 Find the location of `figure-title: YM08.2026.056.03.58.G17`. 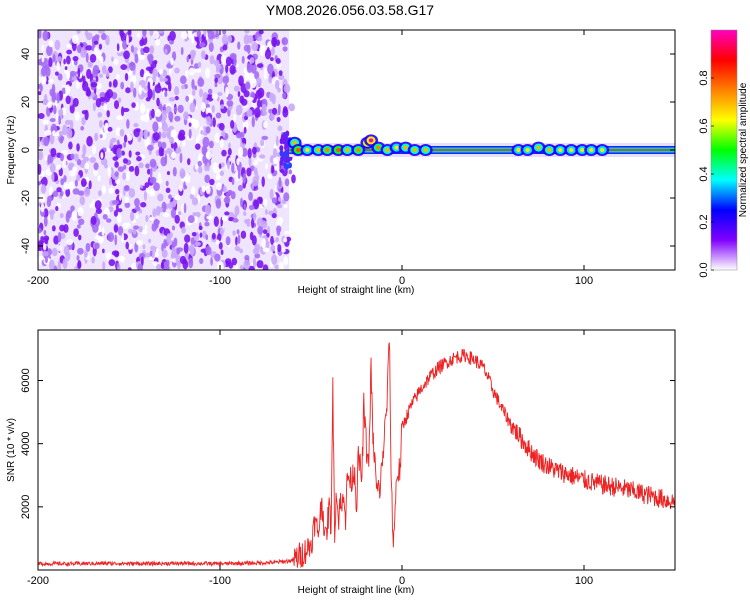

figure-title: YM08.2026.056.03.58.G17 is located at coordinates (350, 10).